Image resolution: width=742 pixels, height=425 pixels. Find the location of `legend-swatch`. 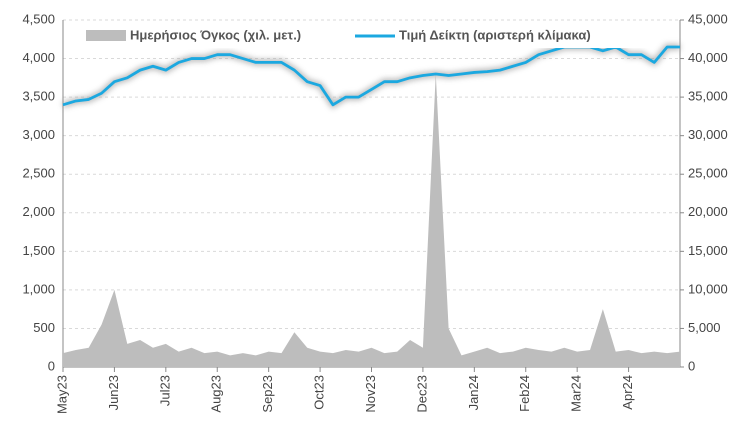

legend-swatch is located at coordinates (106, 35).